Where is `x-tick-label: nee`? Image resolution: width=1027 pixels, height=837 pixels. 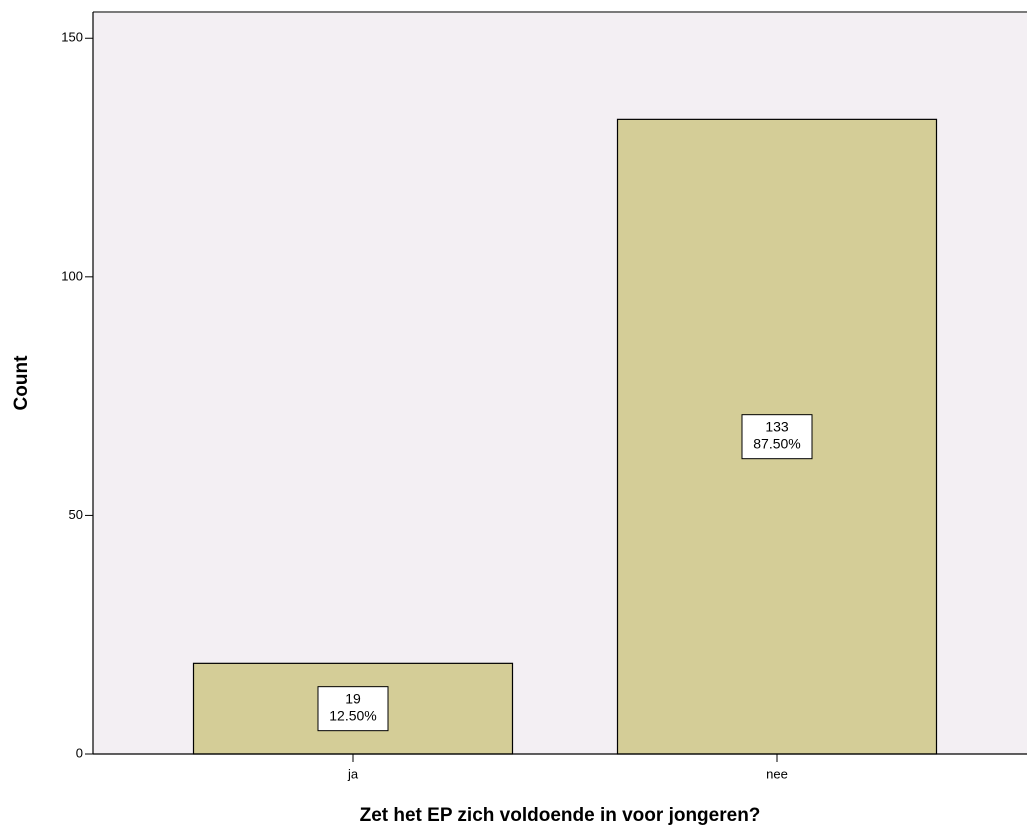
x-tick-label: nee is located at coordinates (777, 773).